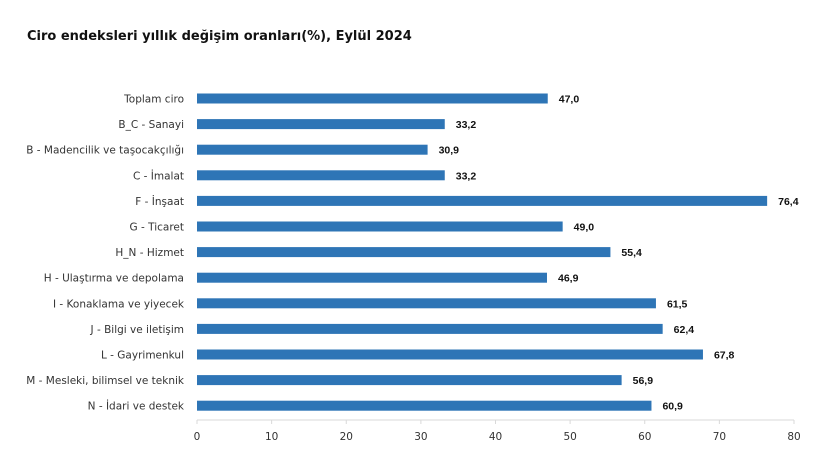 The width and height of the screenshot is (823, 466). What do you see at coordinates (677, 304) in the screenshot?
I see `data-label: 61,5` at bounding box center [677, 304].